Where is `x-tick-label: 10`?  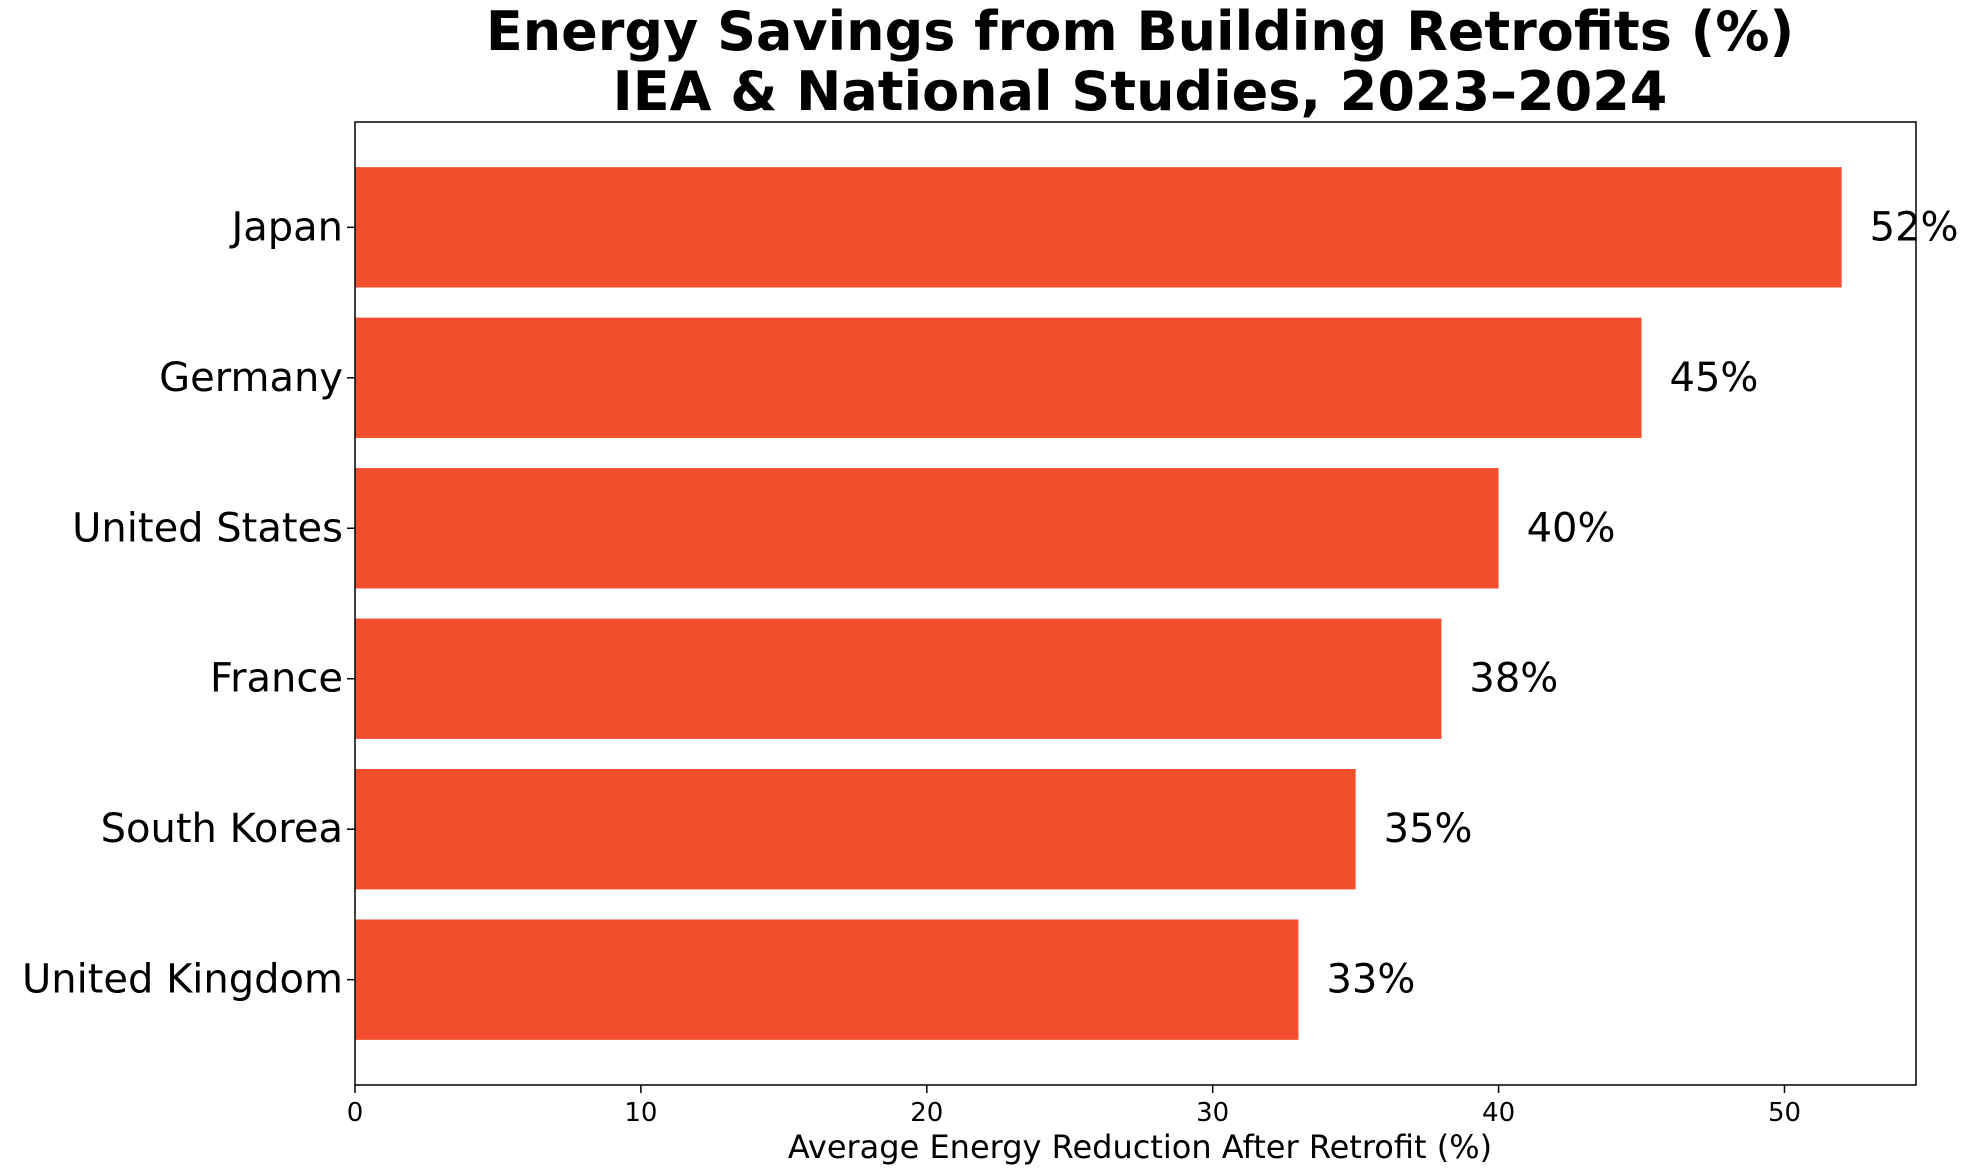
x-tick-label: 10 is located at coordinates (640, 1113).